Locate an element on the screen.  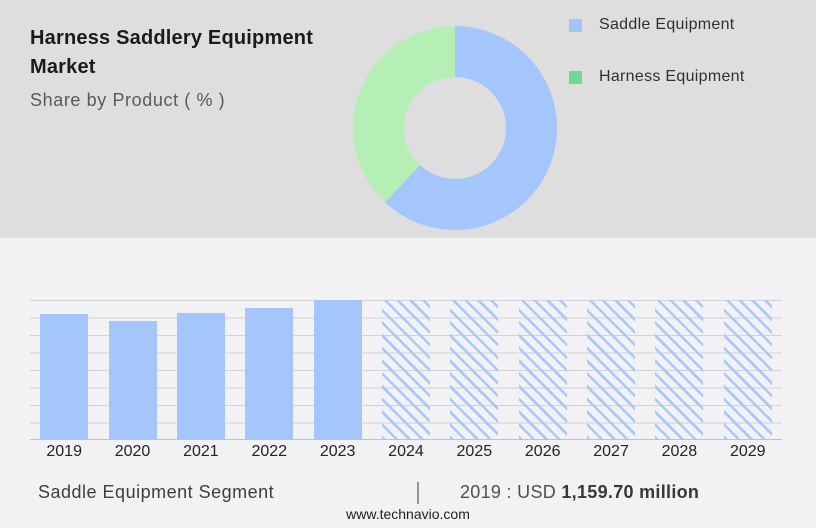
legend-swatch-harness-icon is located at coordinates (575, 77).